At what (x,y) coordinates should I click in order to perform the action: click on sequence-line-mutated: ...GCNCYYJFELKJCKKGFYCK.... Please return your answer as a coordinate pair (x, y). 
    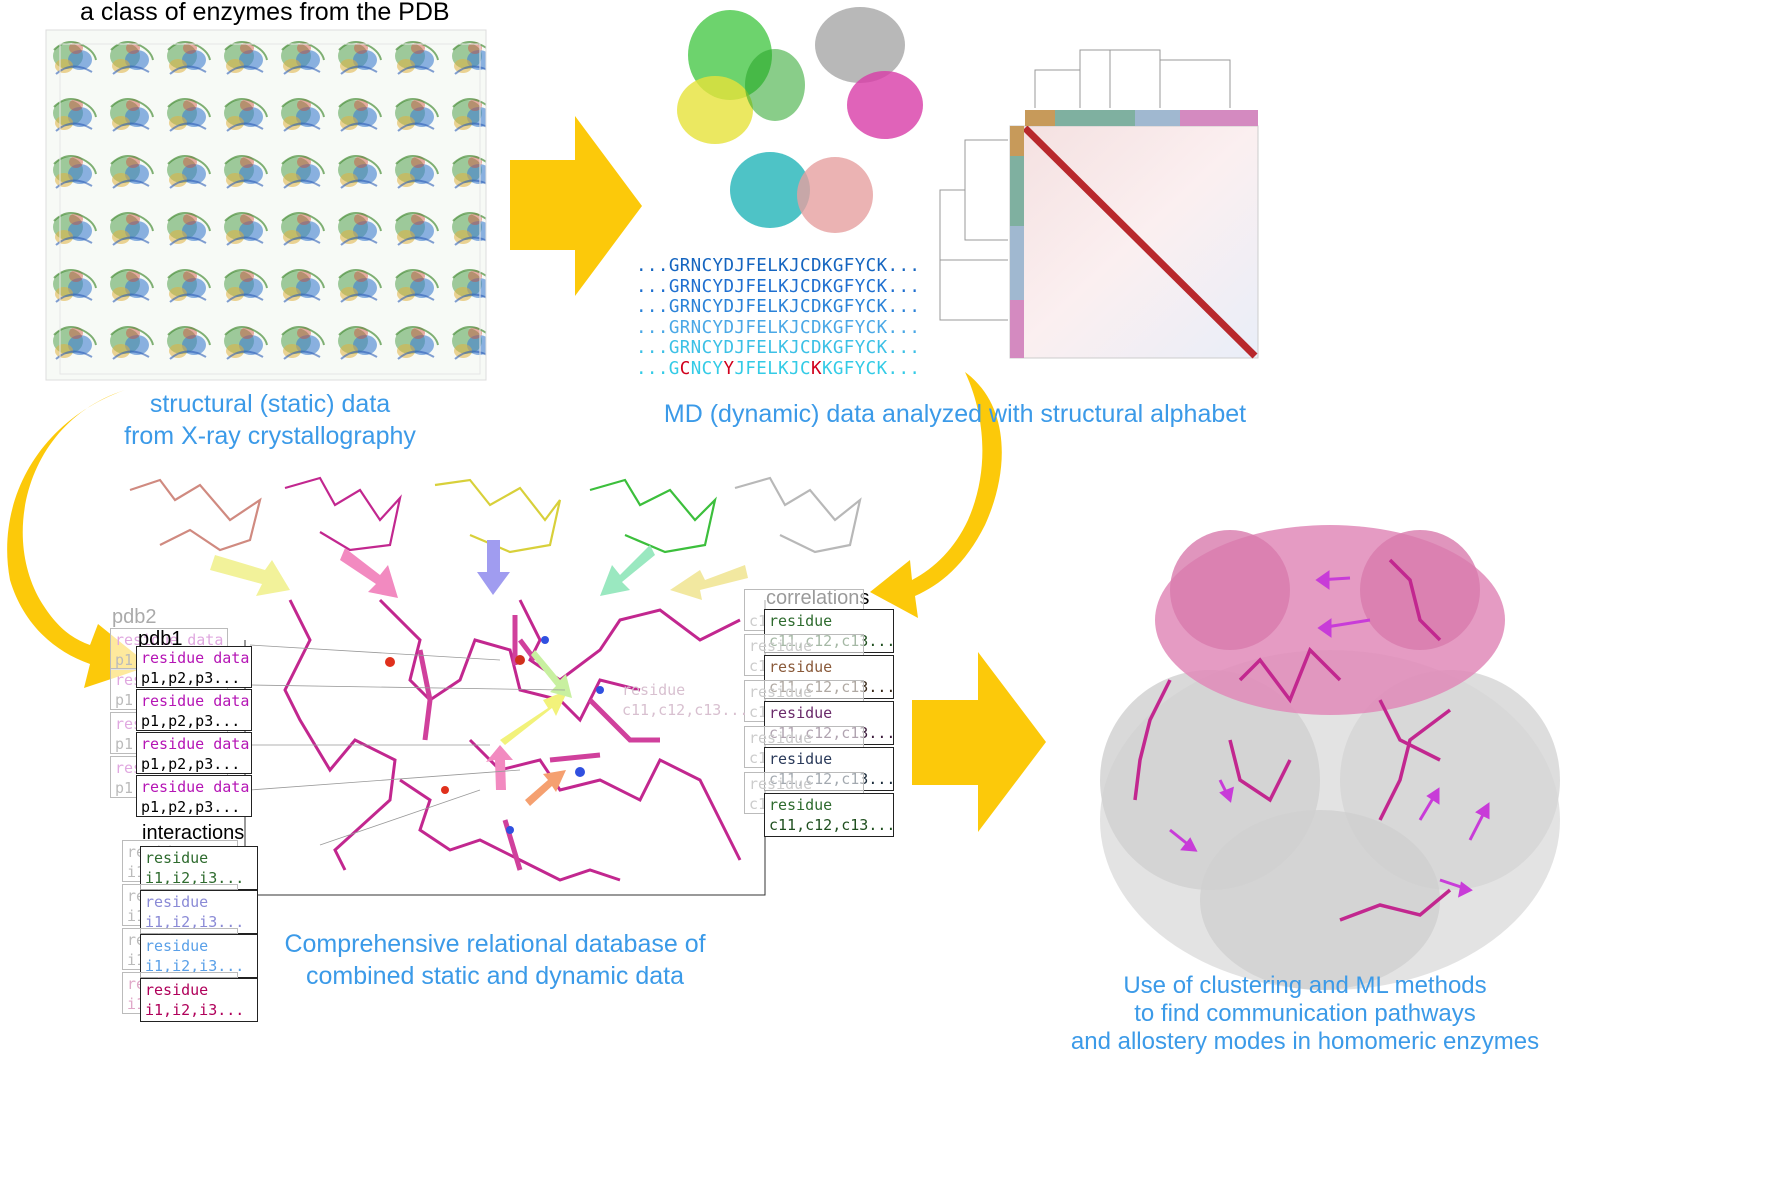
    Looking at the image, I should click on (778, 369).